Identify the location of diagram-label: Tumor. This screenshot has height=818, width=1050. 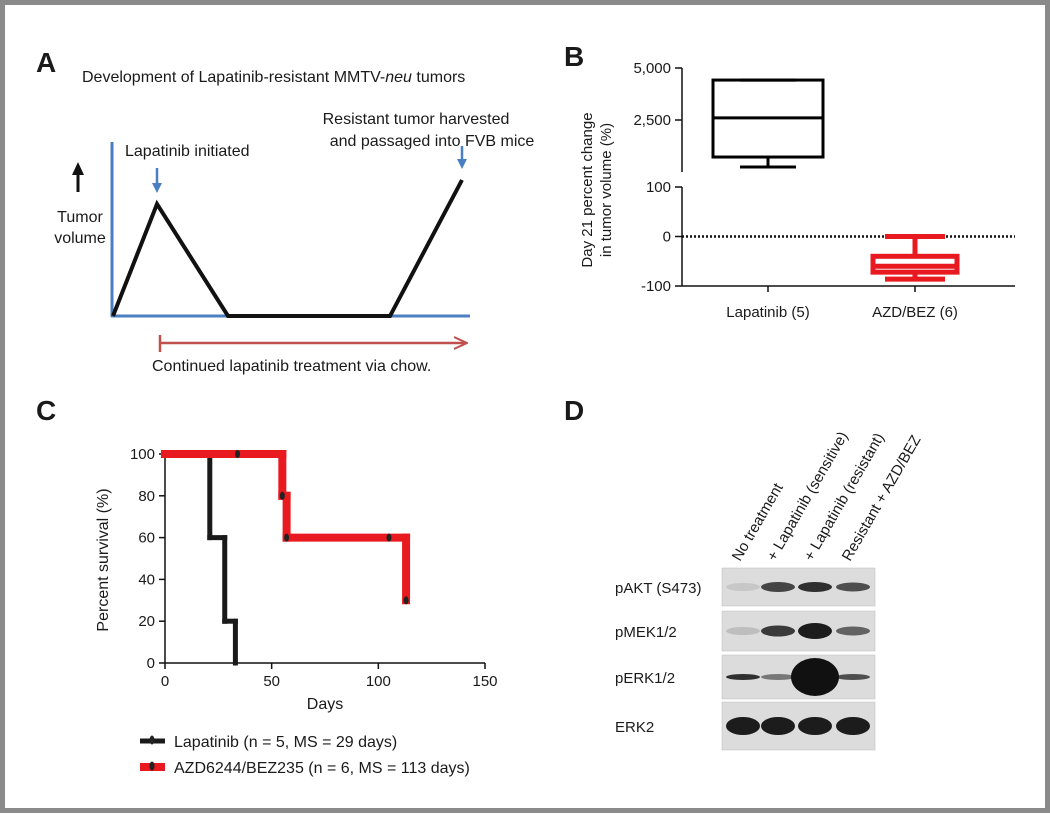
(80, 217).